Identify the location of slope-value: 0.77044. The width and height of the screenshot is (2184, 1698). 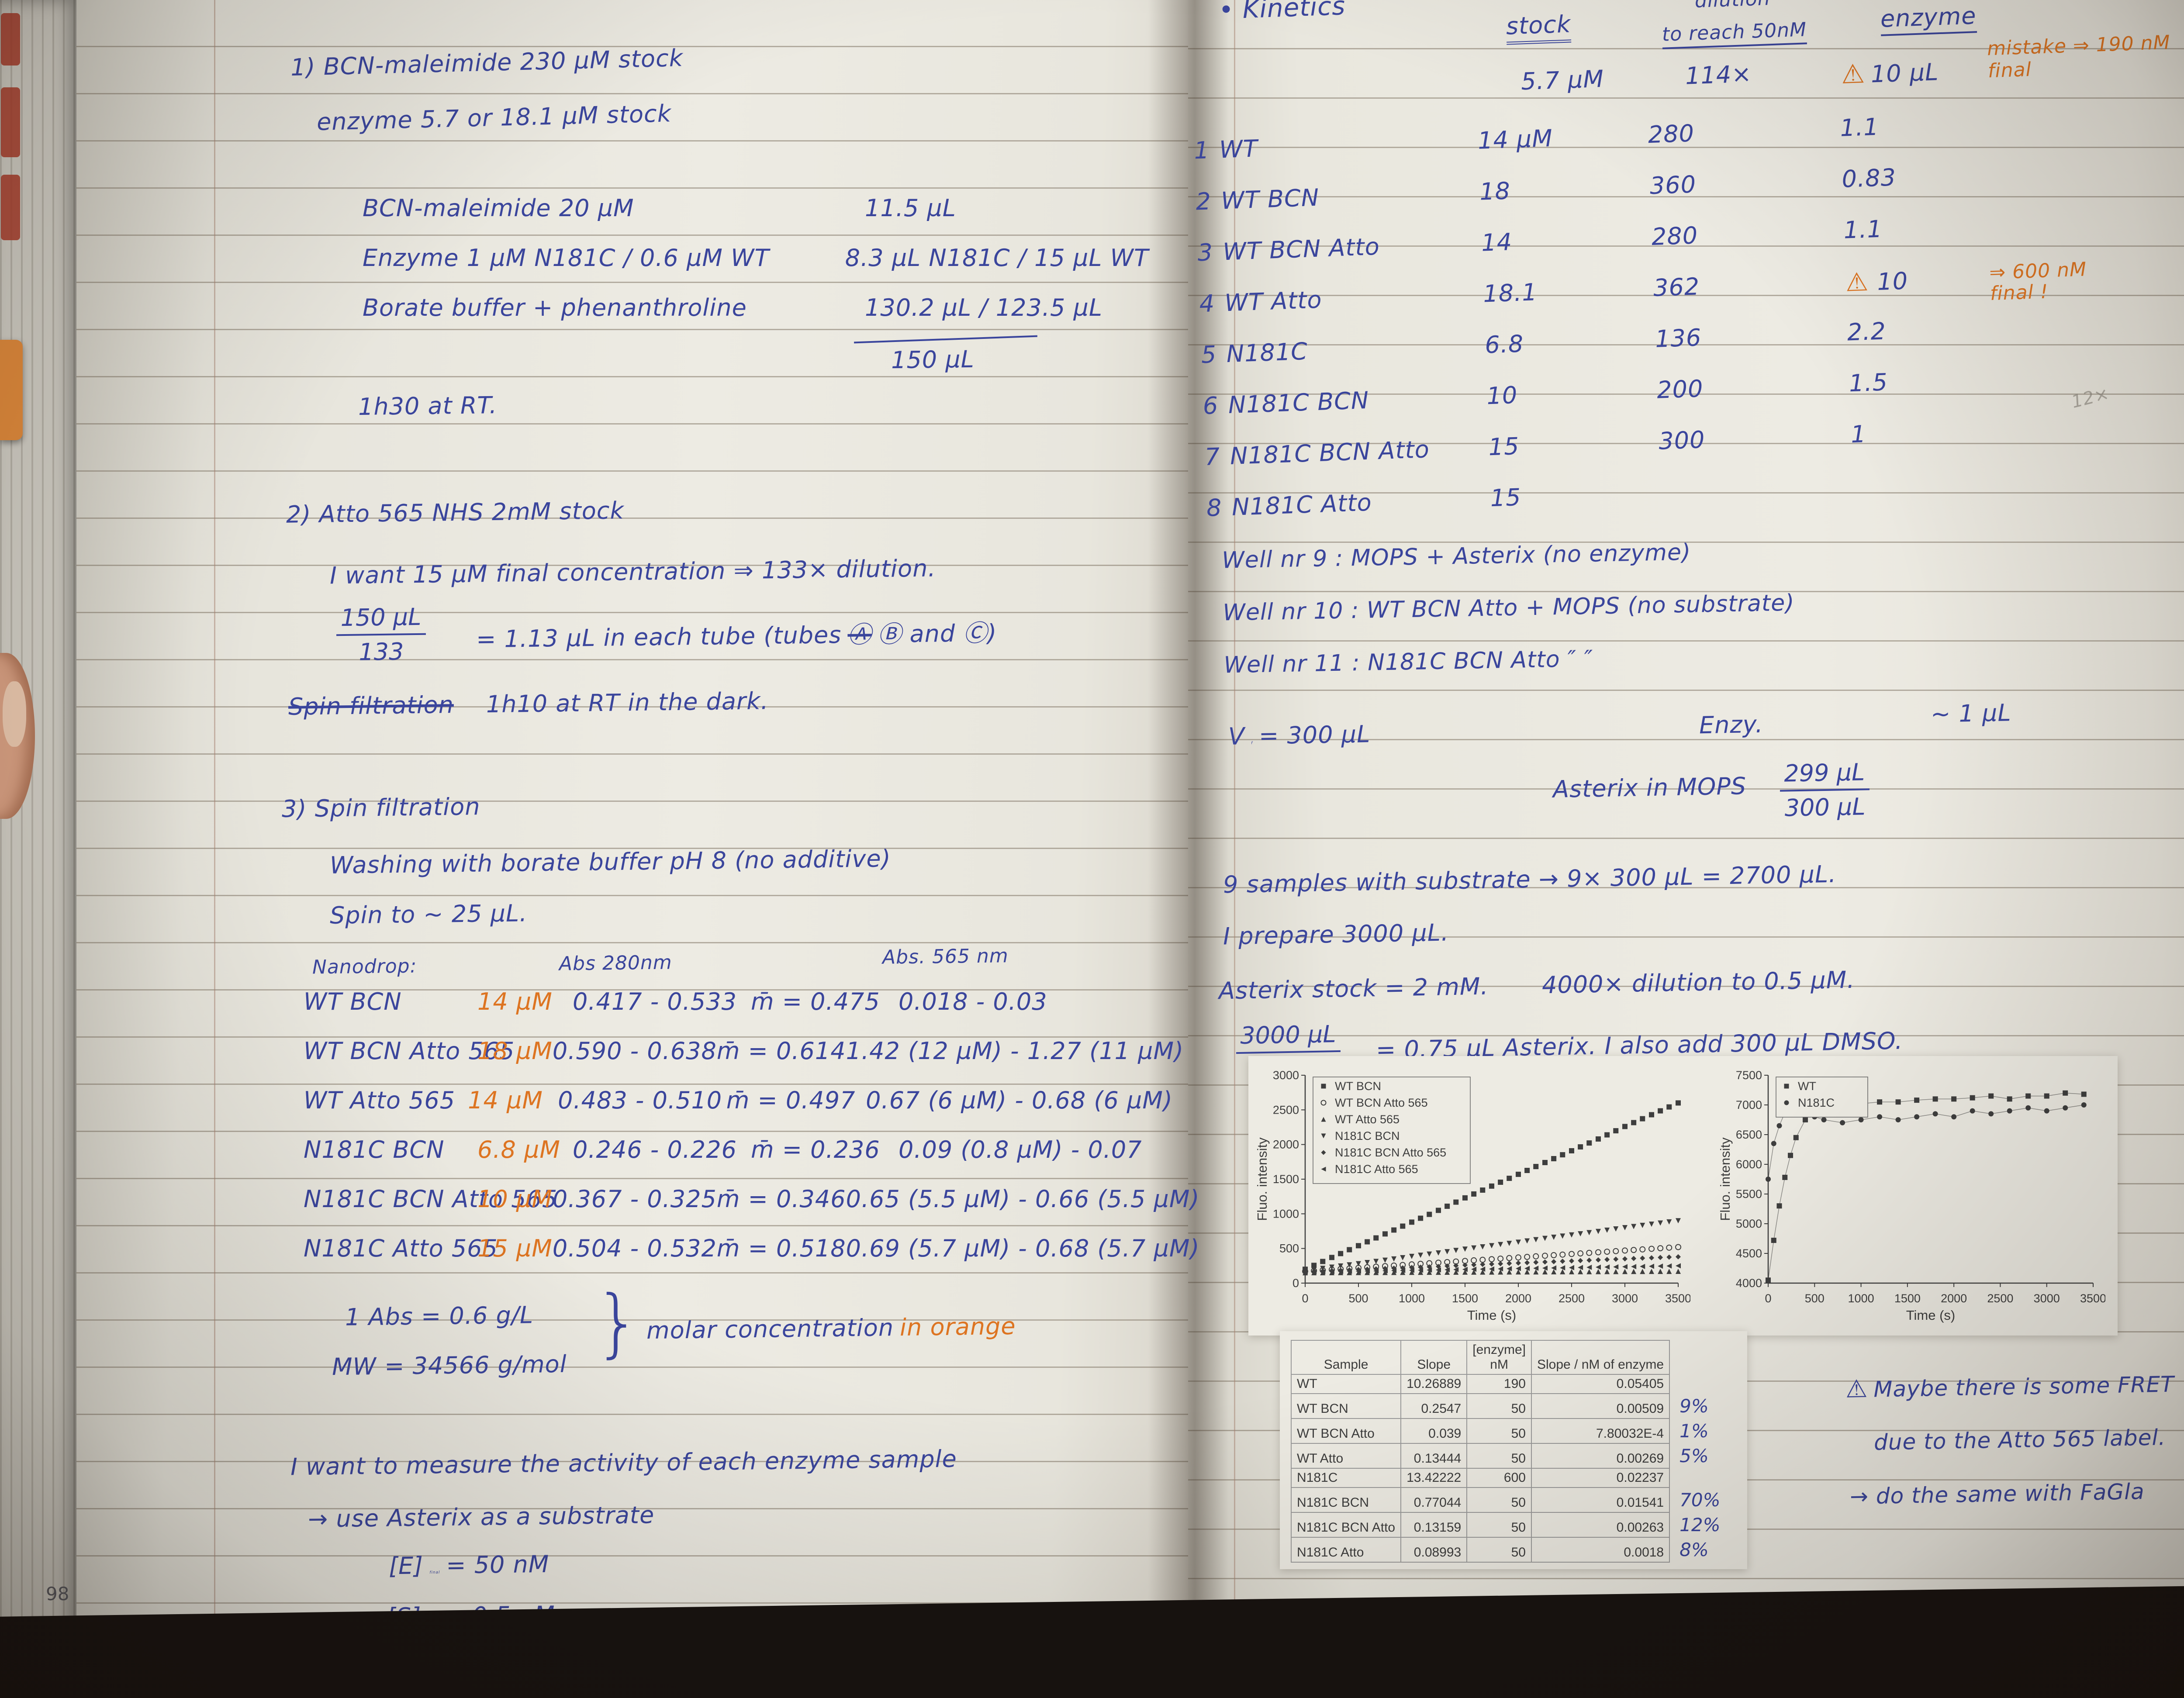
(1434, 1500).